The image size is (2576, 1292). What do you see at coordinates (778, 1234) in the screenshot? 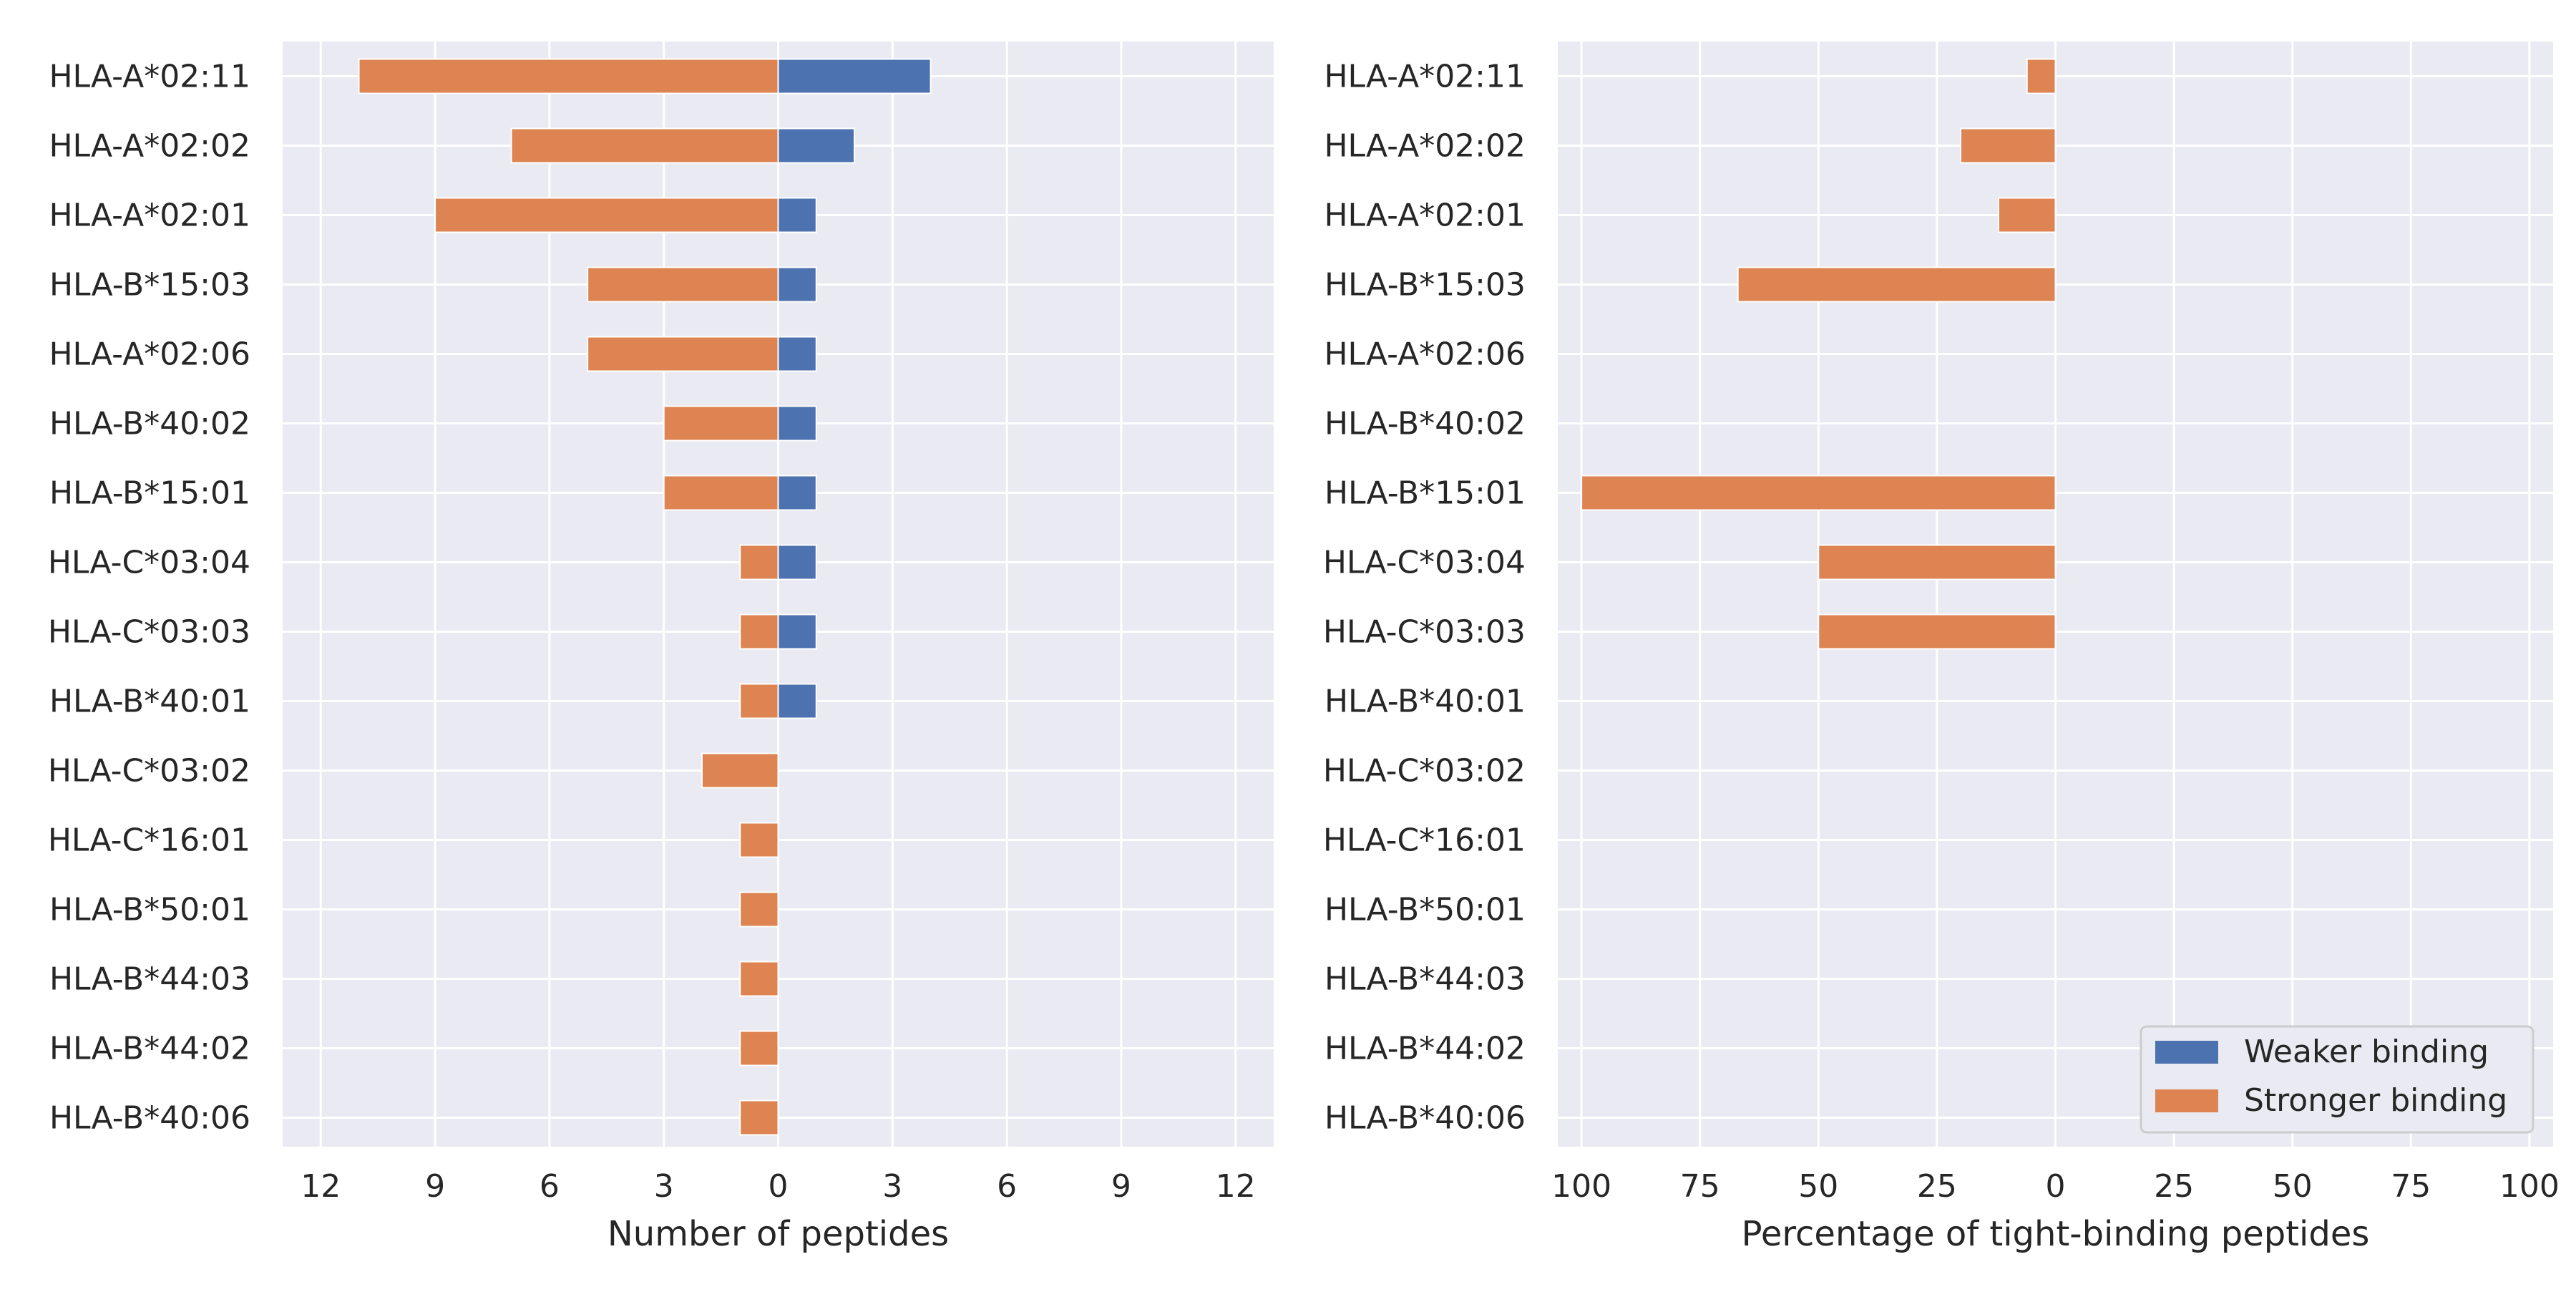
I see `x-axis-label: Number of peptides` at bounding box center [778, 1234].